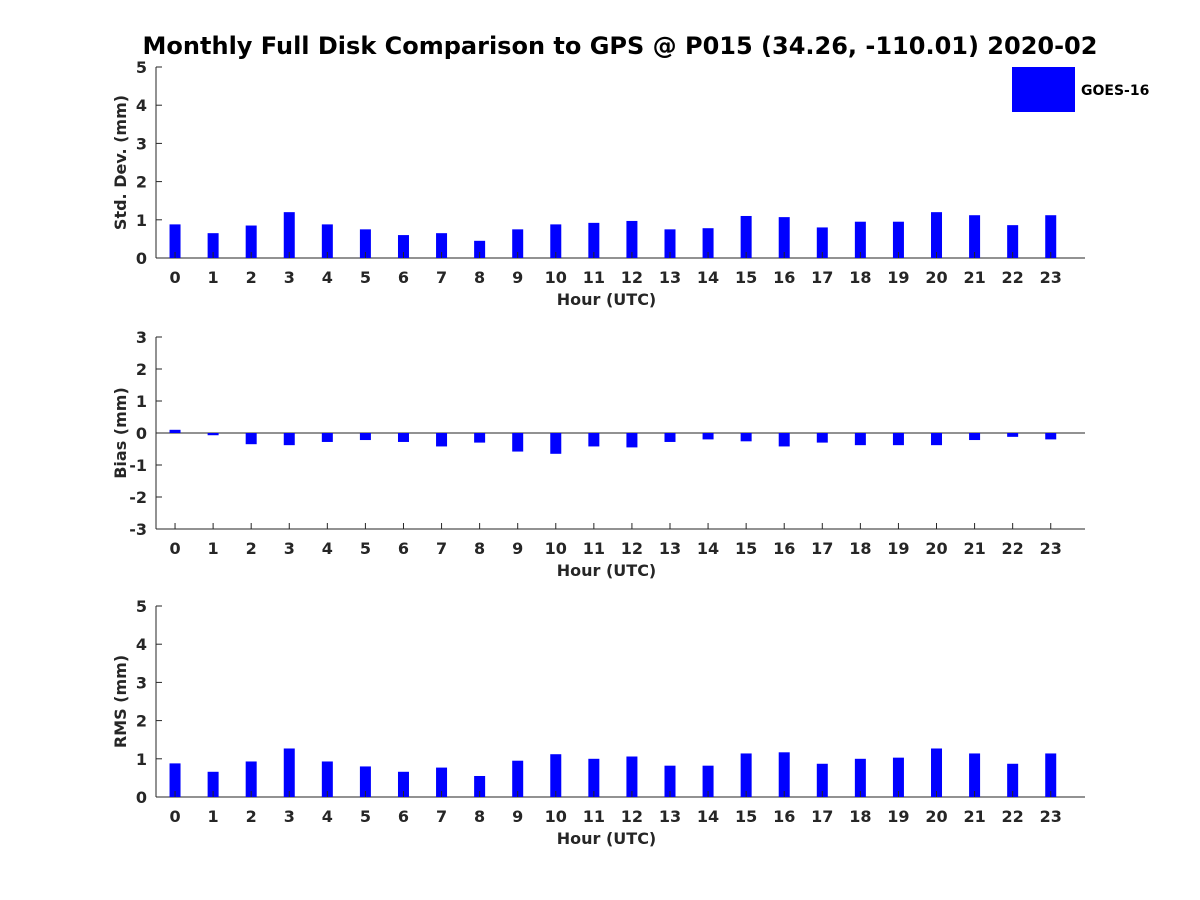  What do you see at coordinates (1051, 548) in the screenshot?
I see `x-tick-label: 23` at bounding box center [1051, 548].